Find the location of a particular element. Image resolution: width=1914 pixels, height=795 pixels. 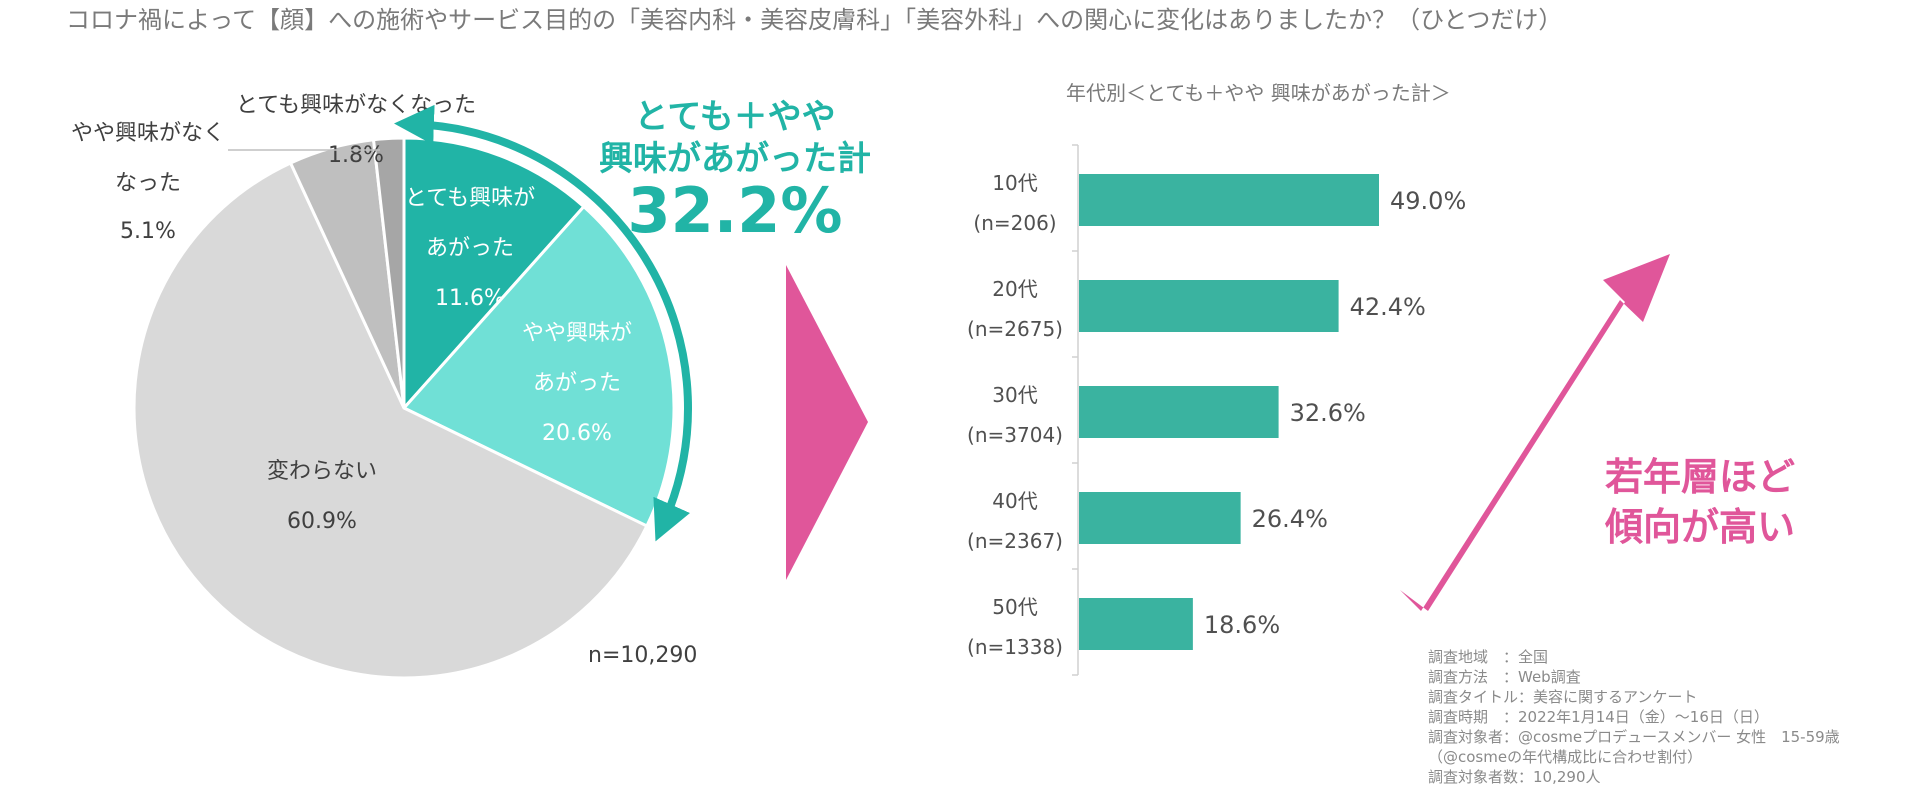

survey-note-line: 調査方法 ：Web調査 is located at coordinates (1504, 677).